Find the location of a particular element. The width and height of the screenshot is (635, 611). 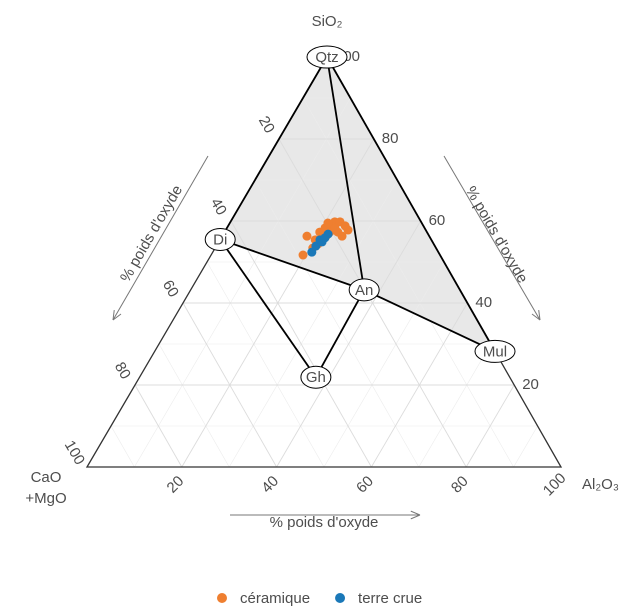

node-label: Mul is located at coordinates (495, 351).